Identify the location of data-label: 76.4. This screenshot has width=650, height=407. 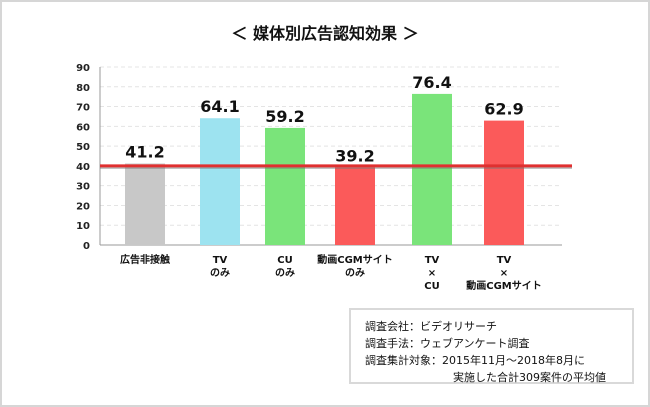
(431, 82).